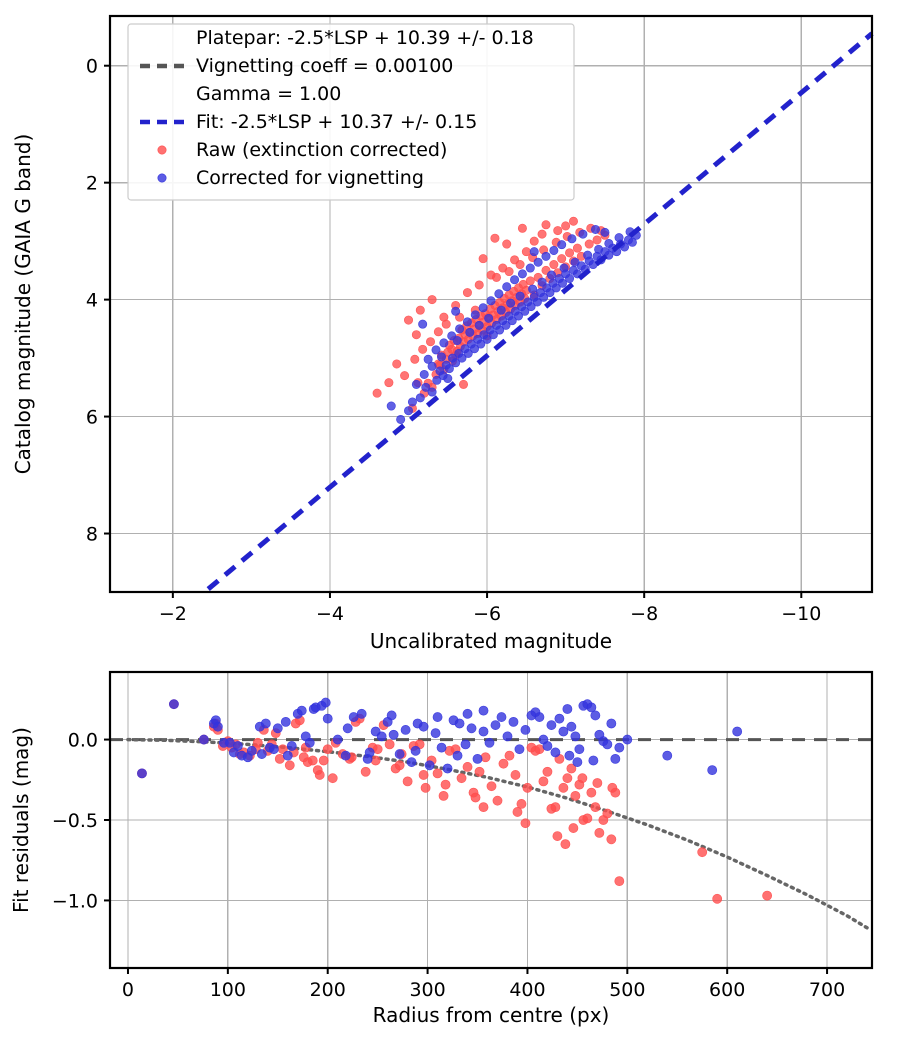  What do you see at coordinates (827, 990) in the screenshot?
I see `x-tick-label: 700` at bounding box center [827, 990].